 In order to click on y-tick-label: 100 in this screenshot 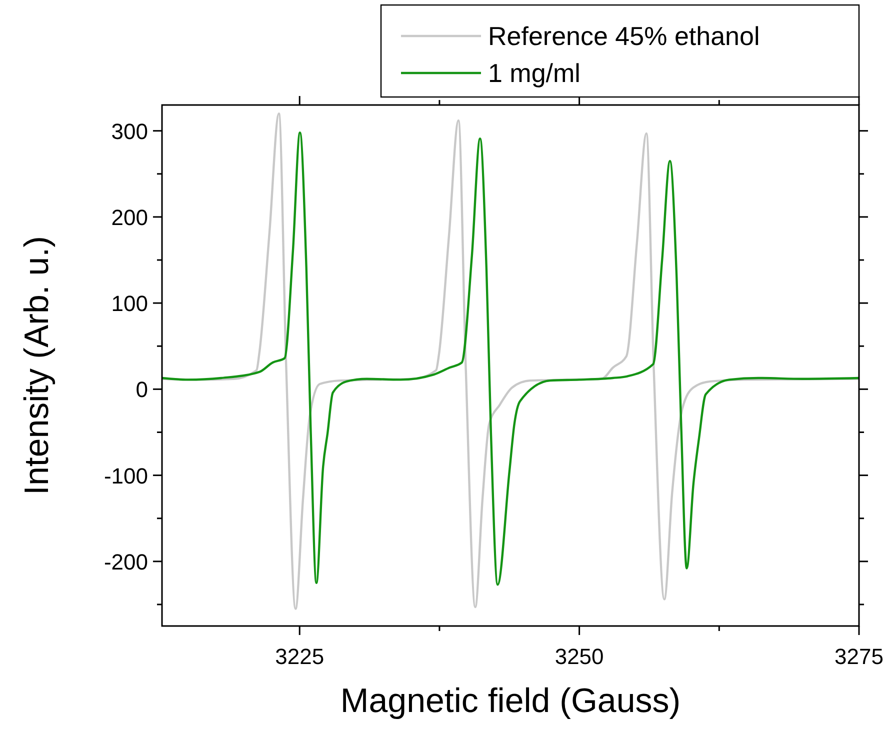, I will do `click(129, 303)`.